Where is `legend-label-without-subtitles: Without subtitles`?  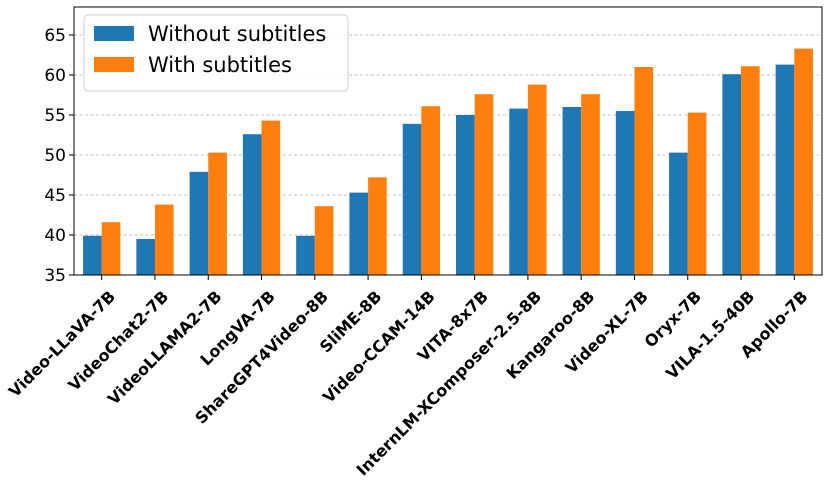 legend-label-without-subtitles: Without subtitles is located at coordinates (237, 34).